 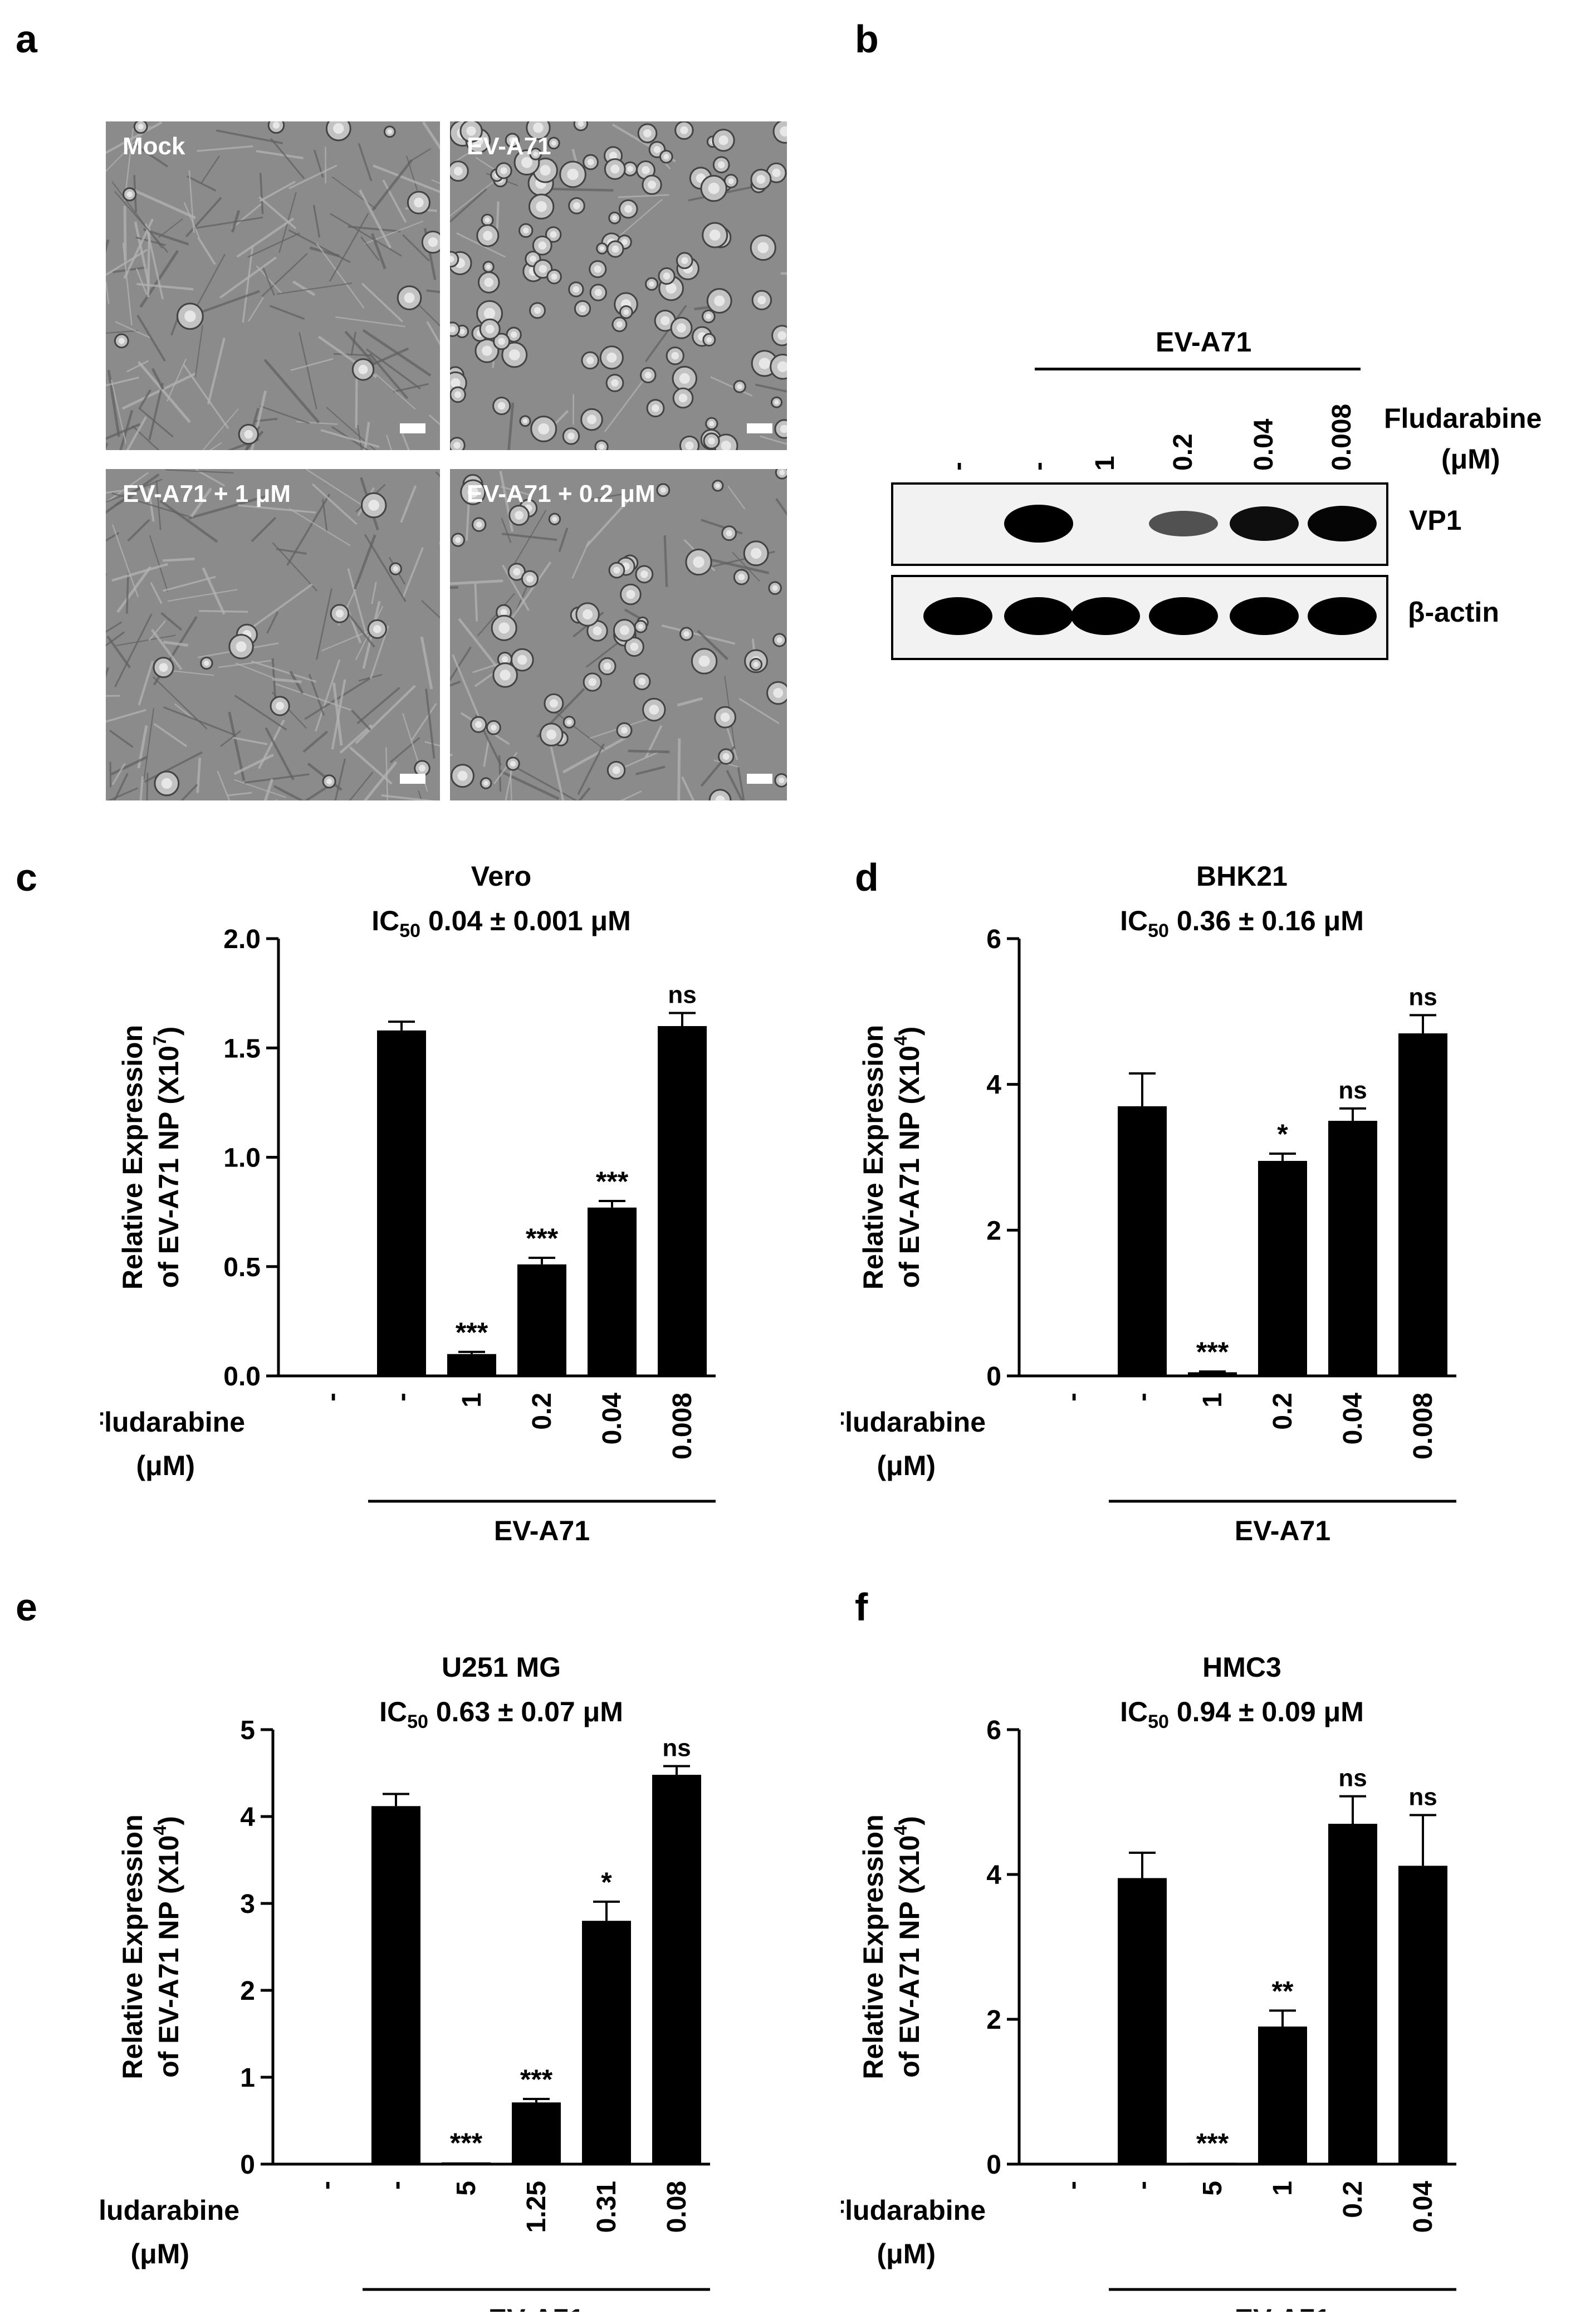 I want to click on micrograph-ev-a71: EV-A71, so click(x=618, y=285).